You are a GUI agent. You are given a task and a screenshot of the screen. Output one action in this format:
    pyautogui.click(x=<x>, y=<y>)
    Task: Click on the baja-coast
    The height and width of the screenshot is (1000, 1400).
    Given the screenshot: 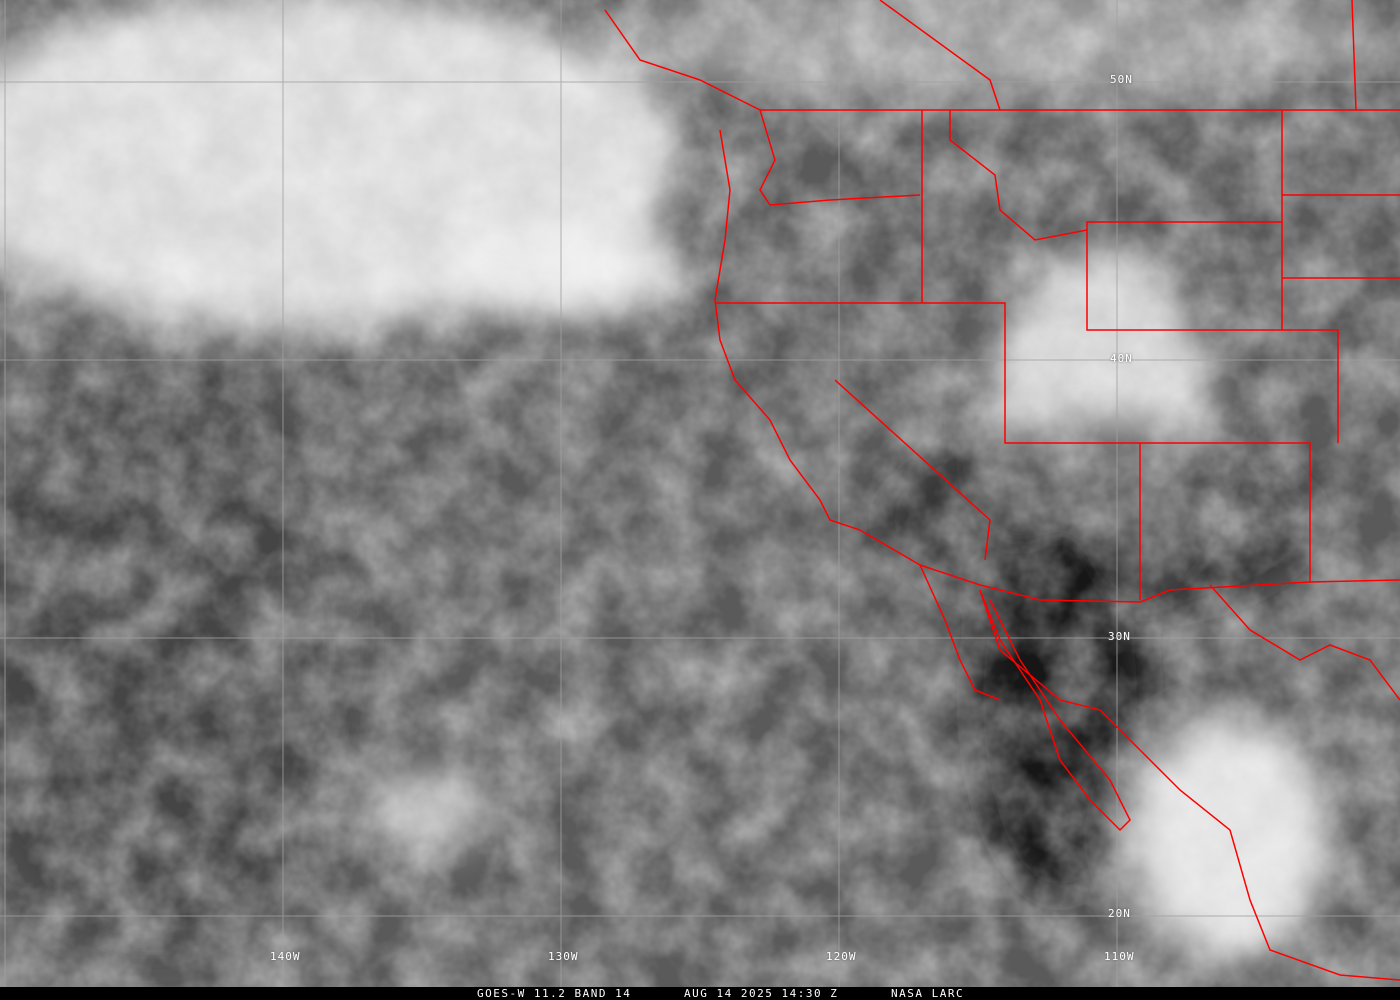 What is the action you would take?
    pyautogui.click(x=1055, y=710)
    